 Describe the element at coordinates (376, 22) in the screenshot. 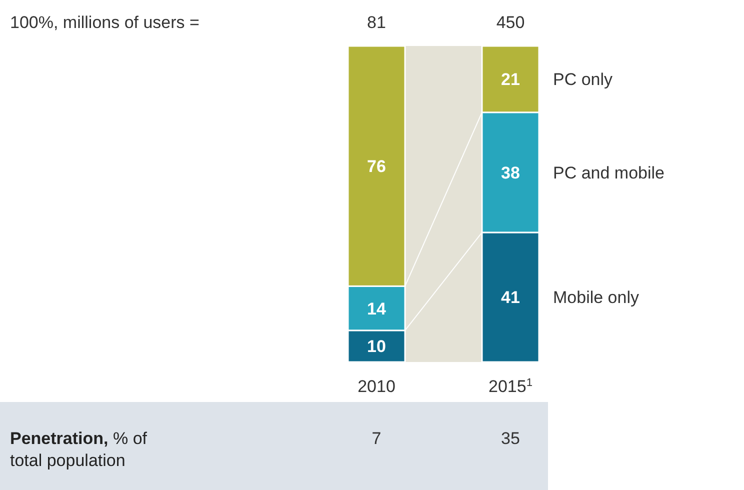

I see `text: 81` at that location.